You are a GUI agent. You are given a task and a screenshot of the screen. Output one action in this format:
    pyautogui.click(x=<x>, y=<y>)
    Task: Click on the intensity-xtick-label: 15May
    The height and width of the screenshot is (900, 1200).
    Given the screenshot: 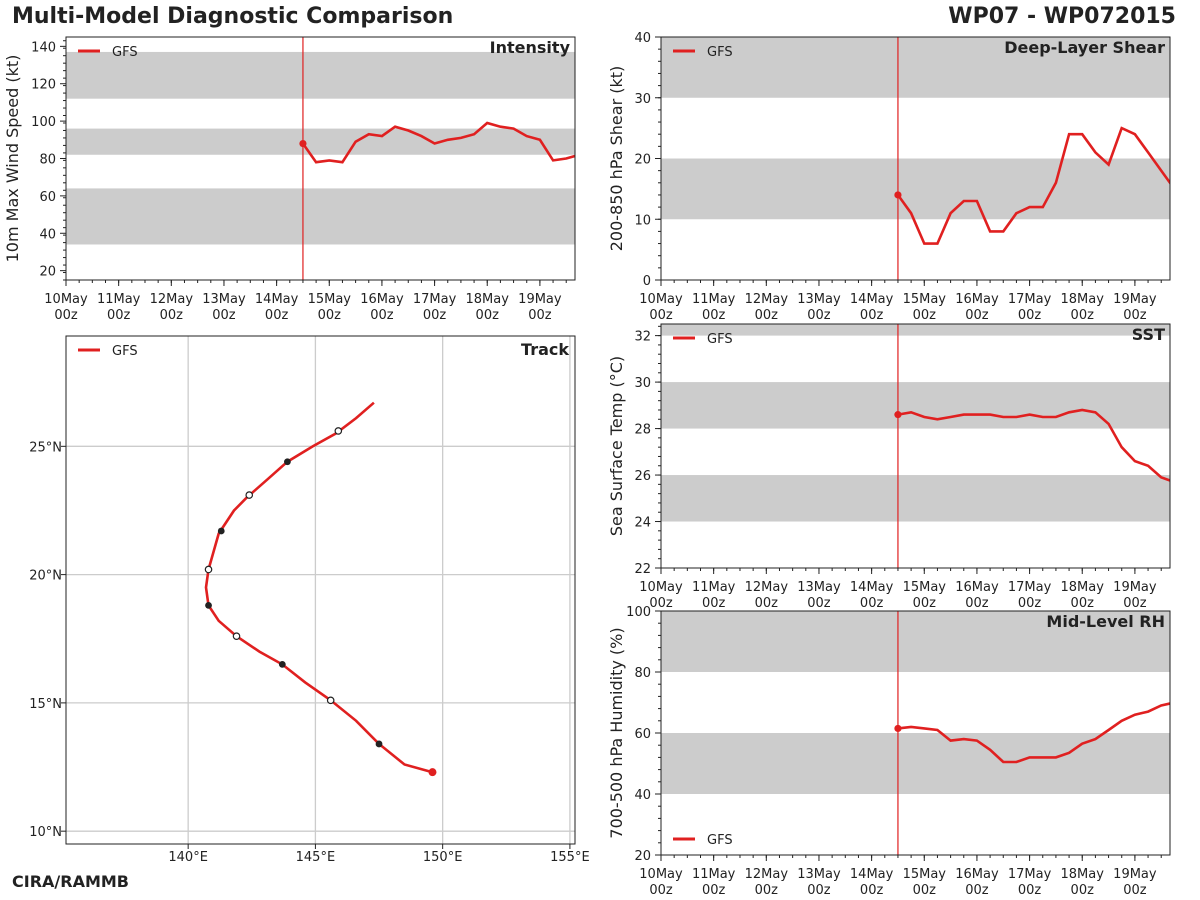 What is the action you would take?
    pyautogui.click(x=330, y=299)
    